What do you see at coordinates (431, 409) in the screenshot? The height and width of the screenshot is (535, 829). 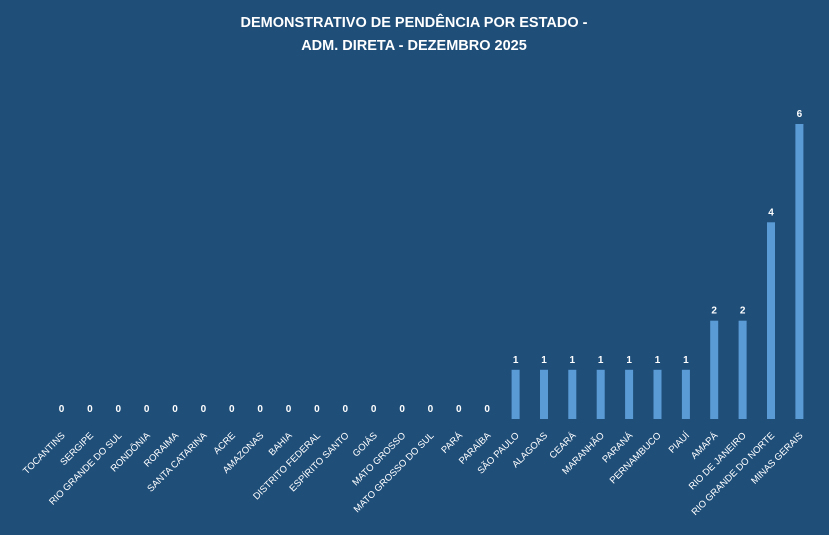 I see `data-label-mato-grosso-do-sul: 0` at bounding box center [431, 409].